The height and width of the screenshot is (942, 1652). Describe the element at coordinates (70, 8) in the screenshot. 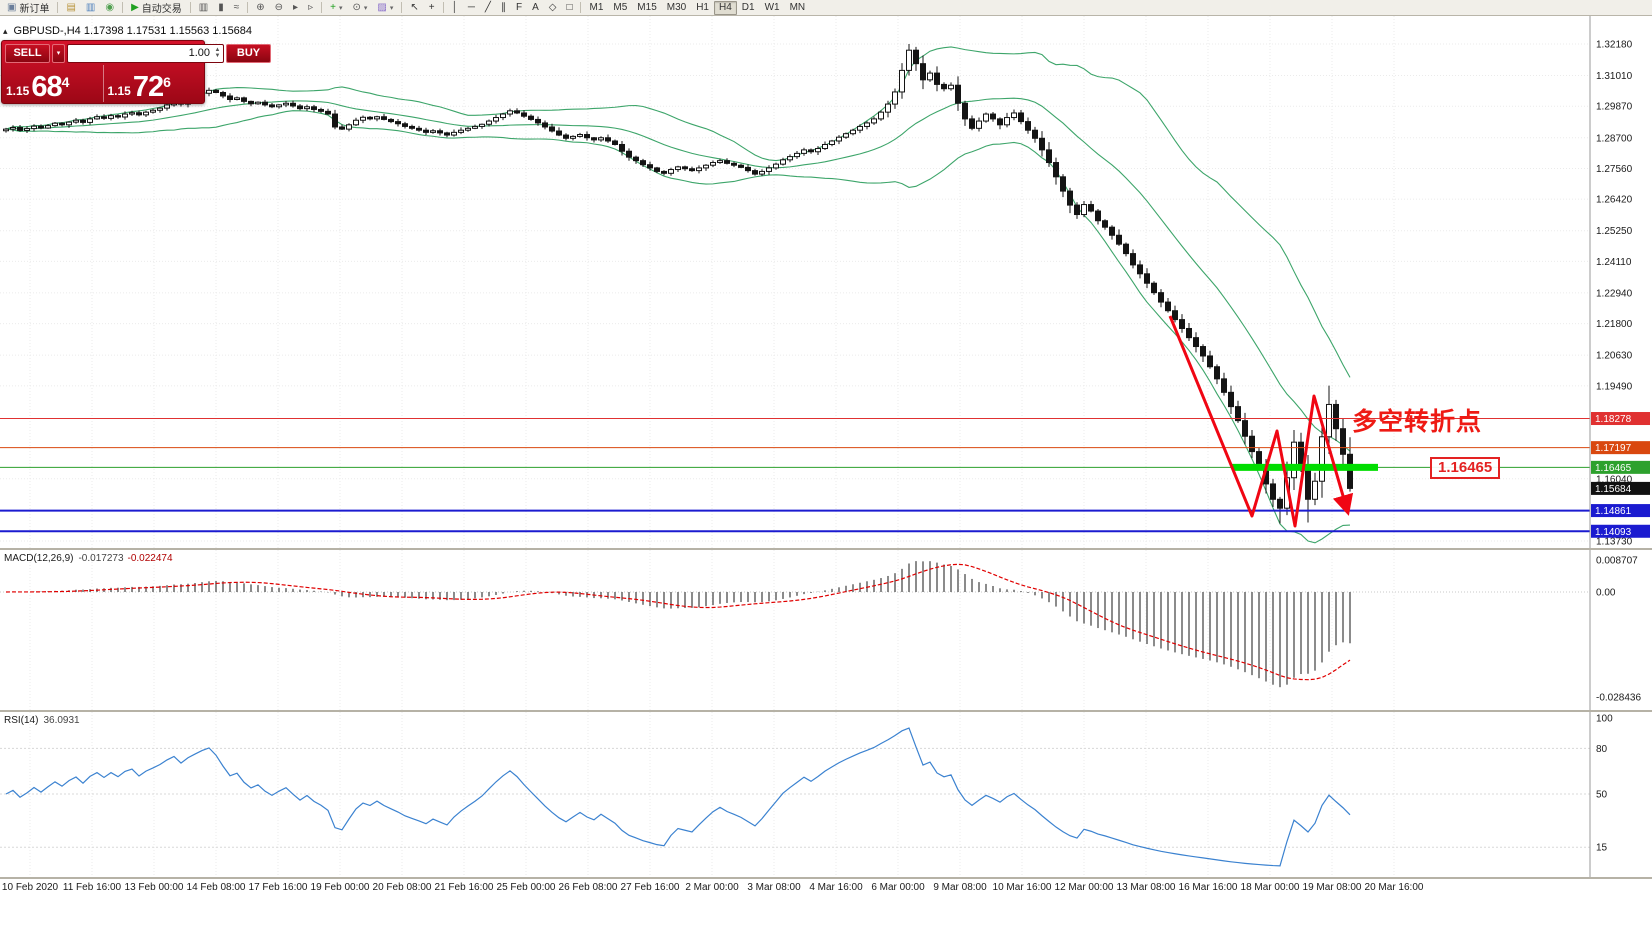

I see `chart-window-icon: ▤` at that location.